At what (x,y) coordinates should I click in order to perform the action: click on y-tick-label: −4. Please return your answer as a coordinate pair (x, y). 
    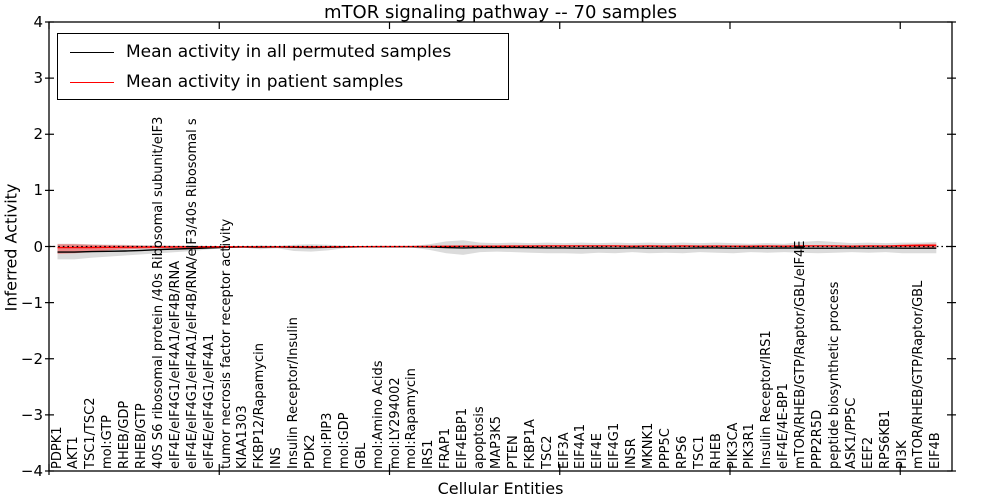
    Looking at the image, I should click on (31, 471).